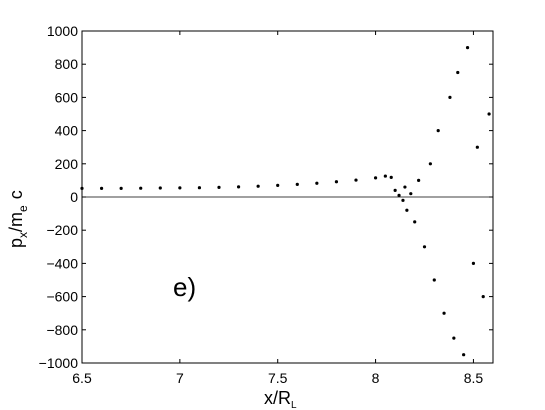 The image size is (545, 410). What do you see at coordinates (67, 64) in the screenshot?
I see `y-tick-label: 800` at bounding box center [67, 64].